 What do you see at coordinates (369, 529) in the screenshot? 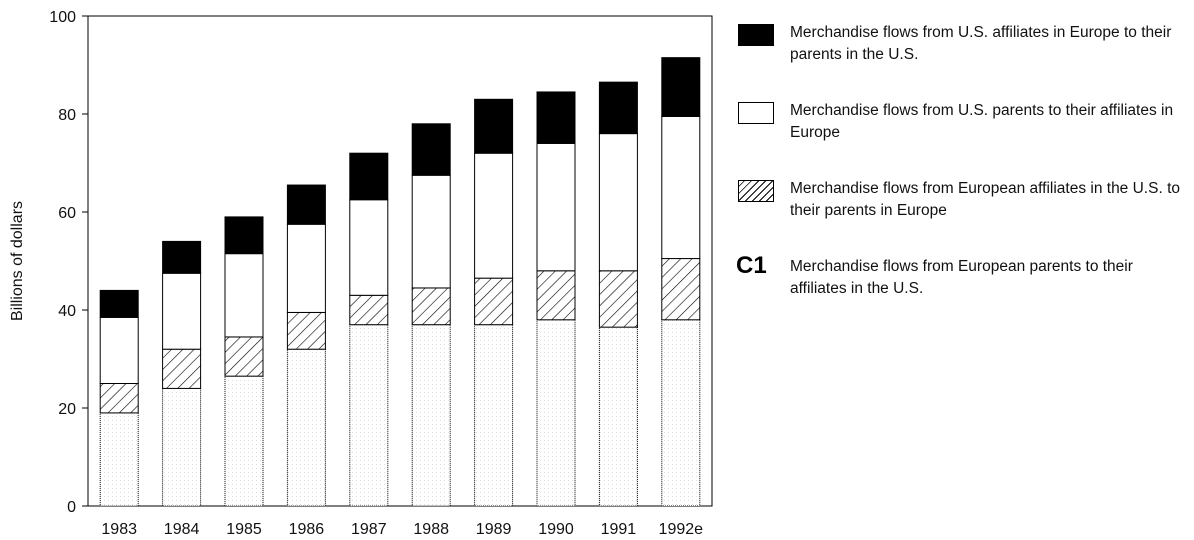
I see `x-tick-label: 1987` at bounding box center [369, 529].